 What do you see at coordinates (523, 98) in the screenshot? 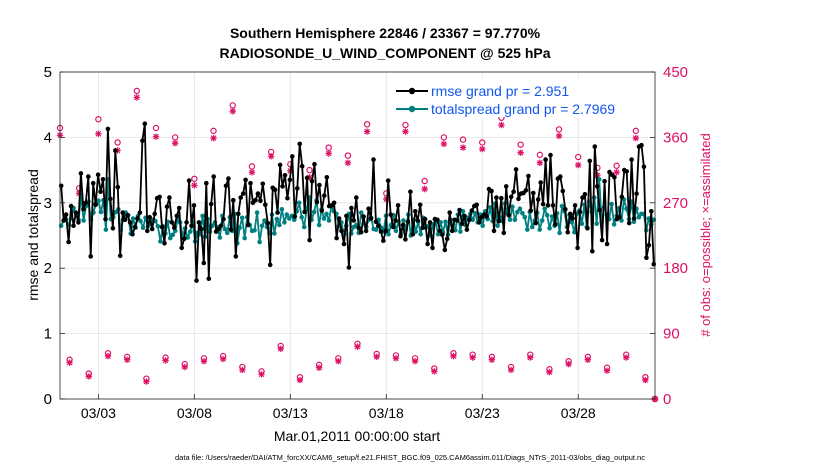
I see `legend-box` at bounding box center [523, 98].